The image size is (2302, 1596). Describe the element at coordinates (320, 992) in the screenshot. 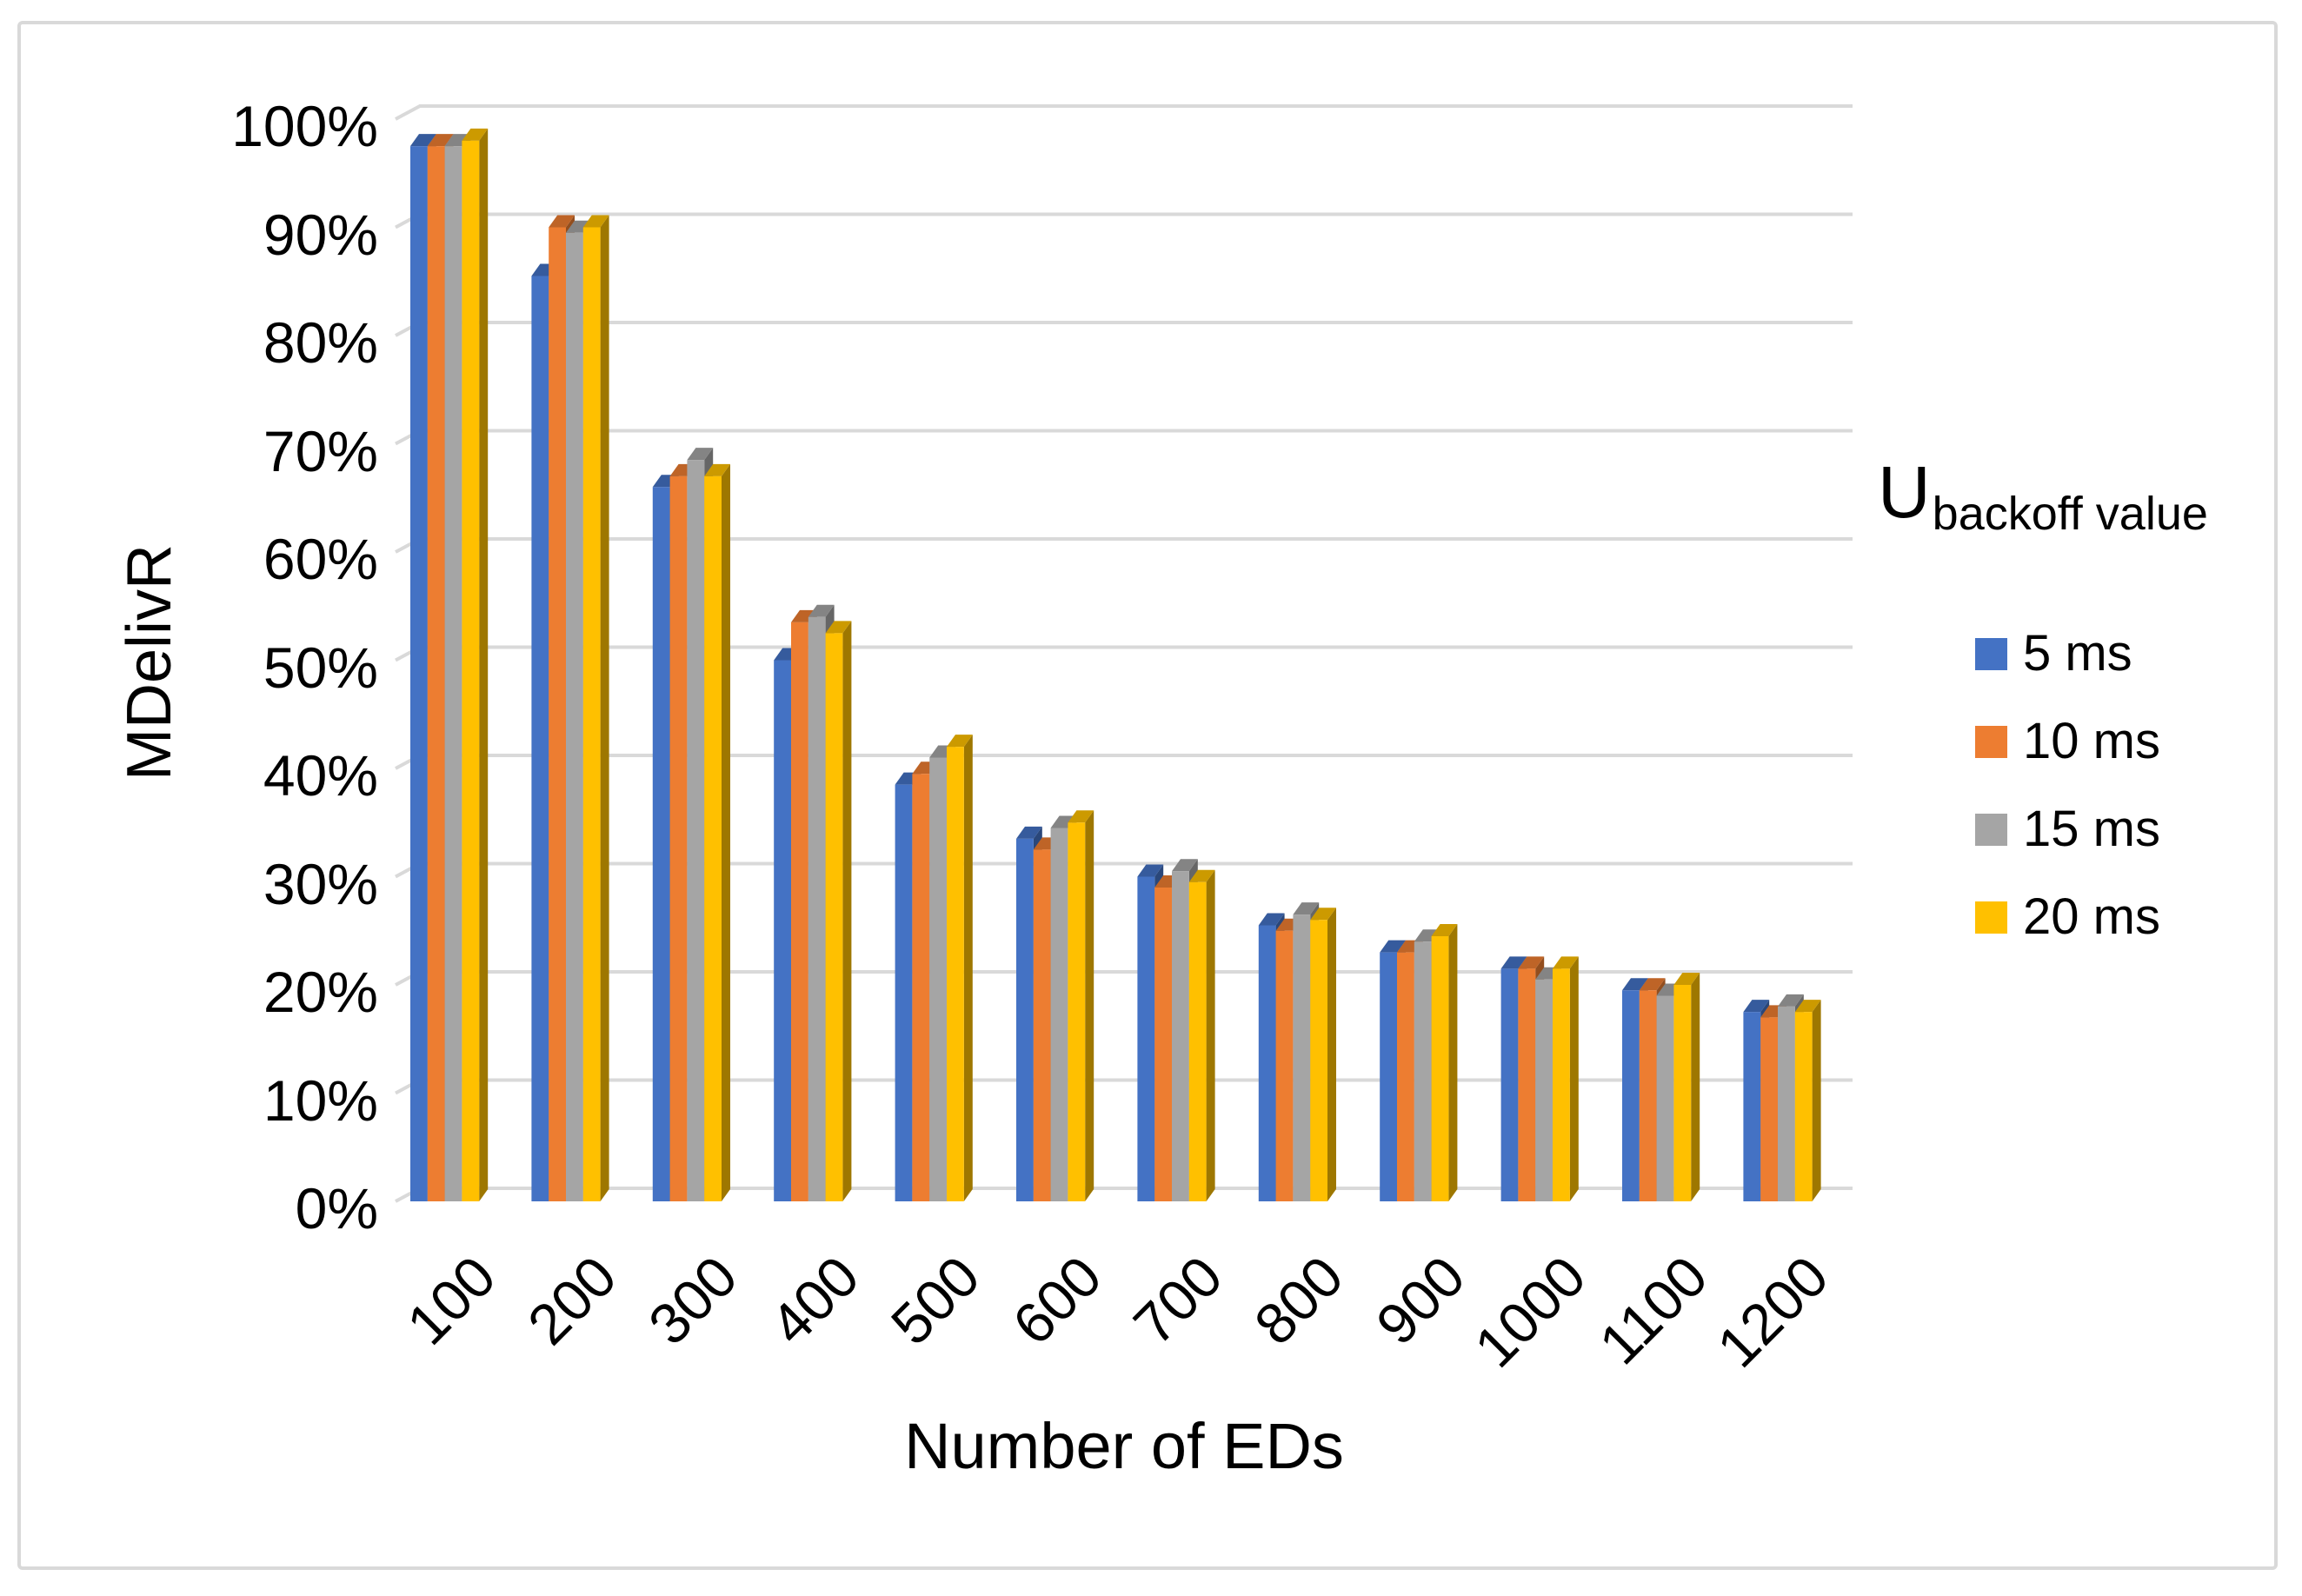

I see `y-tick-label-20pct: 20%` at that location.